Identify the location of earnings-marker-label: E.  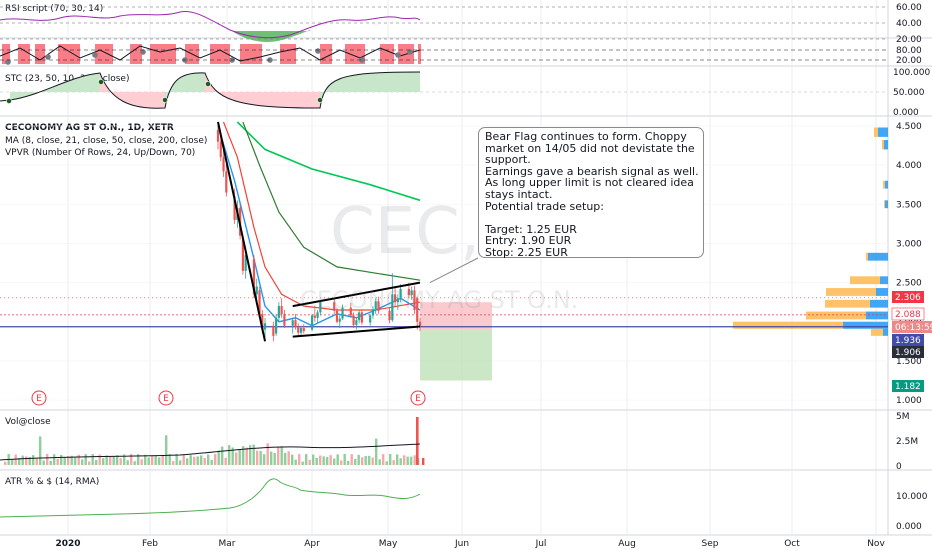
(166, 399).